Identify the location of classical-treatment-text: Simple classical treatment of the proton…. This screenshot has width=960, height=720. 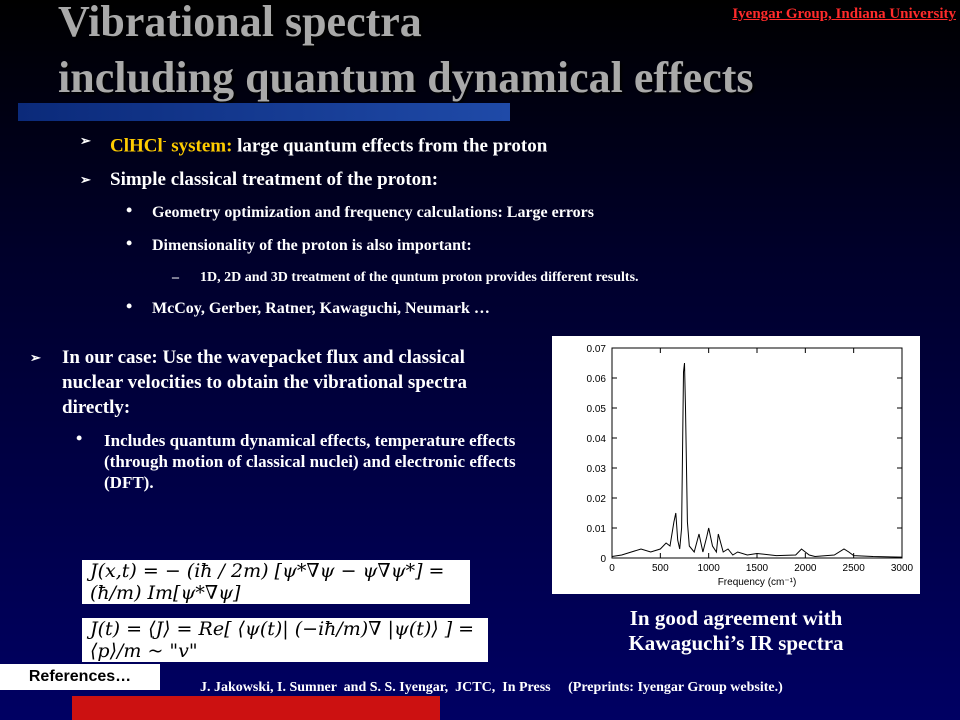
(274, 180).